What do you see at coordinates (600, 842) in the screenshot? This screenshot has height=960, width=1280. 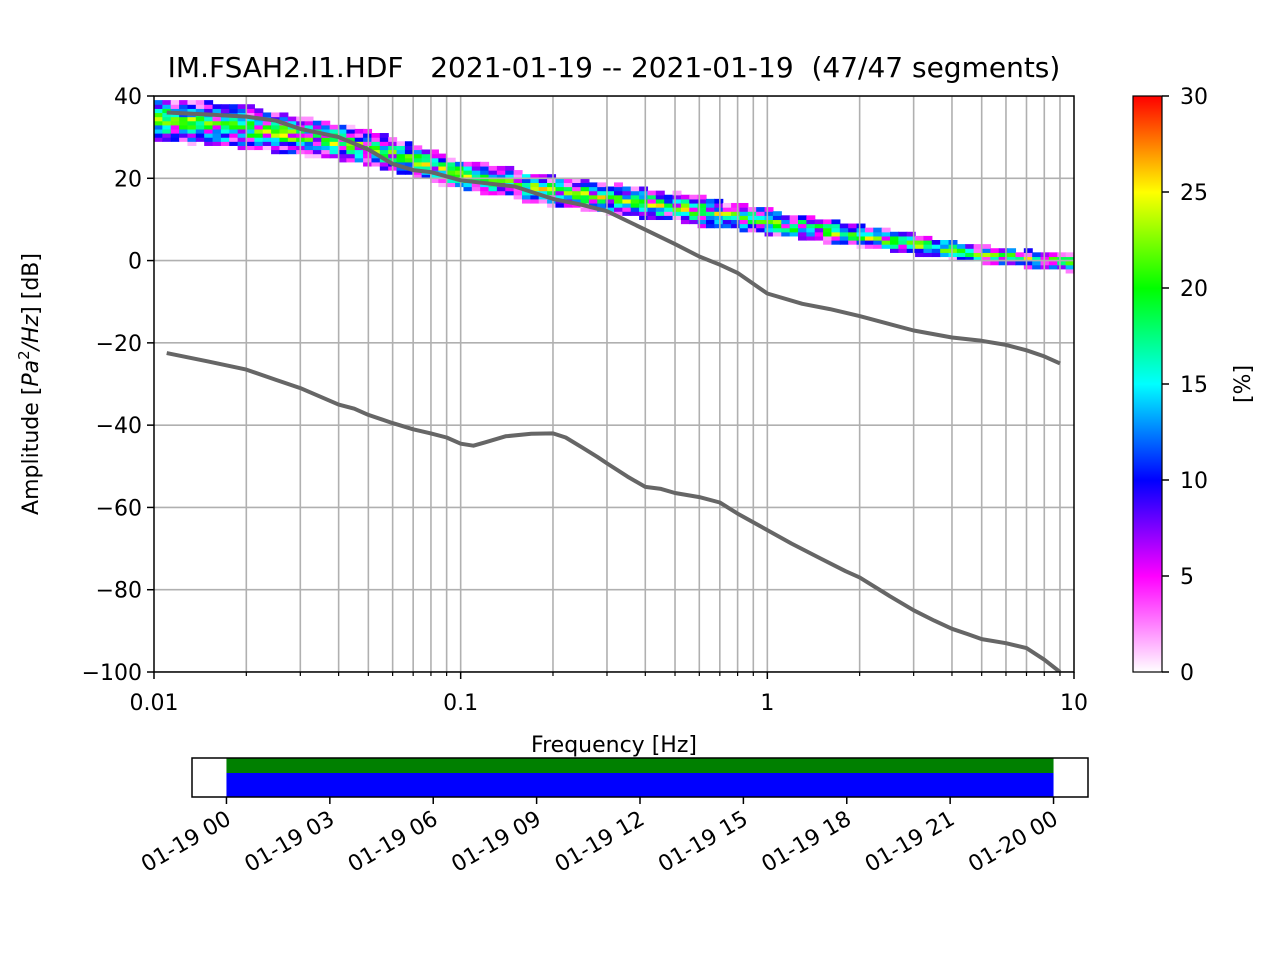 I see `timeline-tick-label: 01-19 12` at bounding box center [600, 842].